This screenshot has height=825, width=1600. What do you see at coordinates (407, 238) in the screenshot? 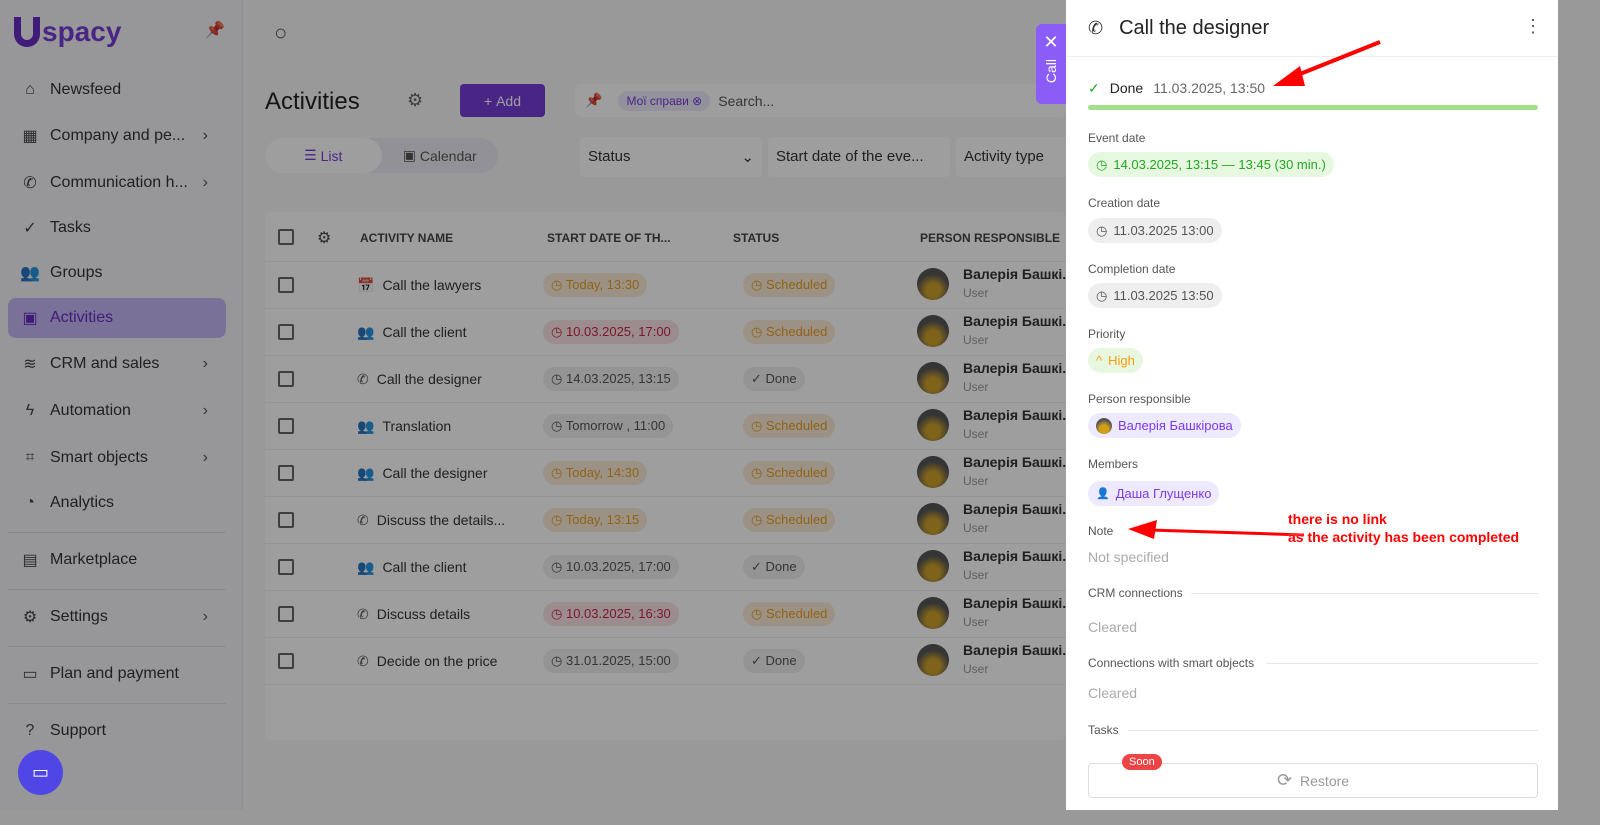
I see `column-header: ACTIVITY NAME` at bounding box center [407, 238].